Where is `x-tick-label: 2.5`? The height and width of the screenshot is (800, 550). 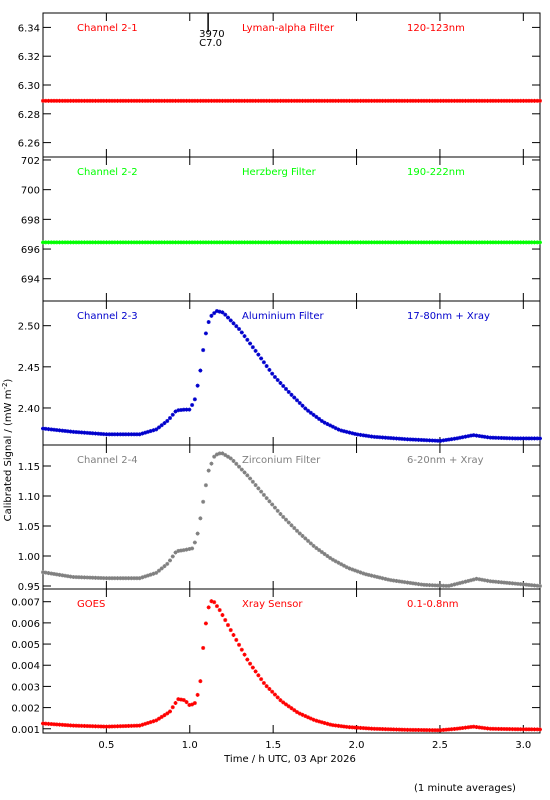 x-tick-label: 2.5 is located at coordinates (440, 745).